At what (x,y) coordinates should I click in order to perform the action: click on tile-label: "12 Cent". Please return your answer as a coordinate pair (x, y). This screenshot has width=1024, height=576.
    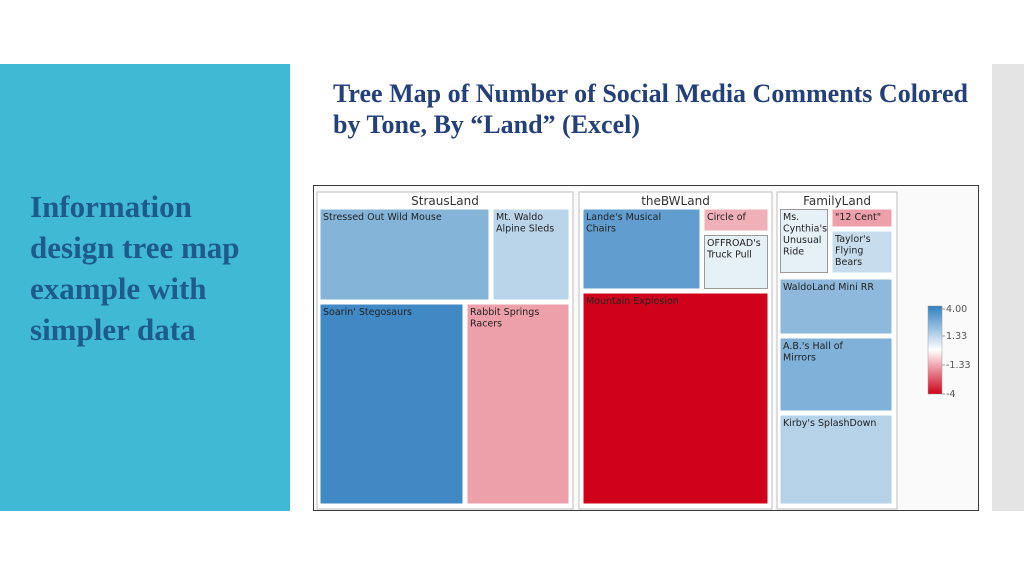
    Looking at the image, I should click on (858, 217).